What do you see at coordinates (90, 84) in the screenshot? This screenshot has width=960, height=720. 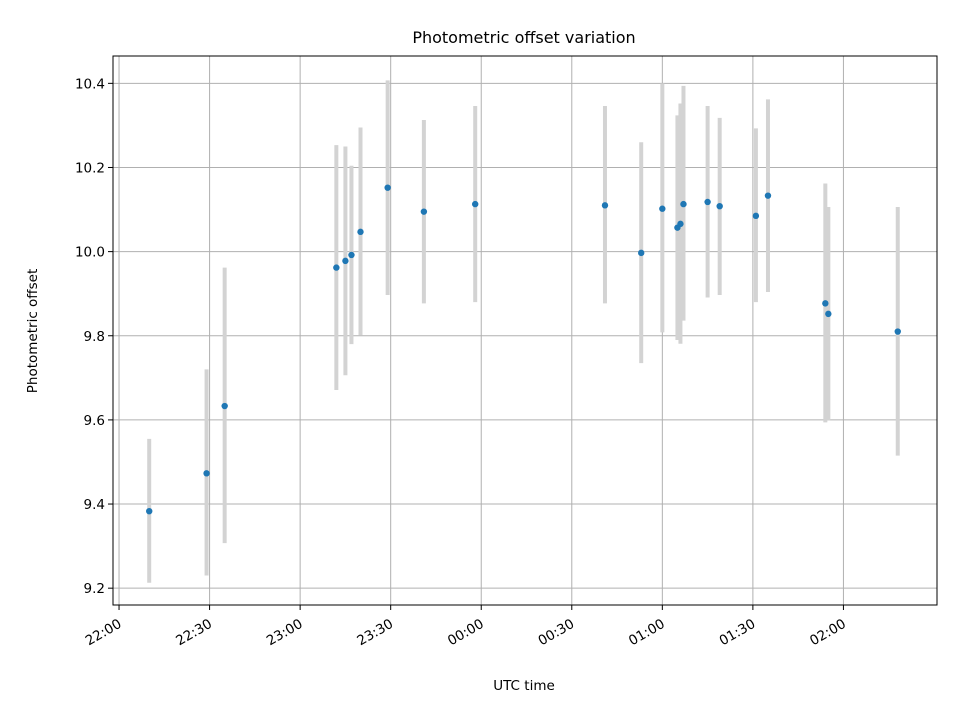 I see `y-tick-label: 10.4` at bounding box center [90, 84].